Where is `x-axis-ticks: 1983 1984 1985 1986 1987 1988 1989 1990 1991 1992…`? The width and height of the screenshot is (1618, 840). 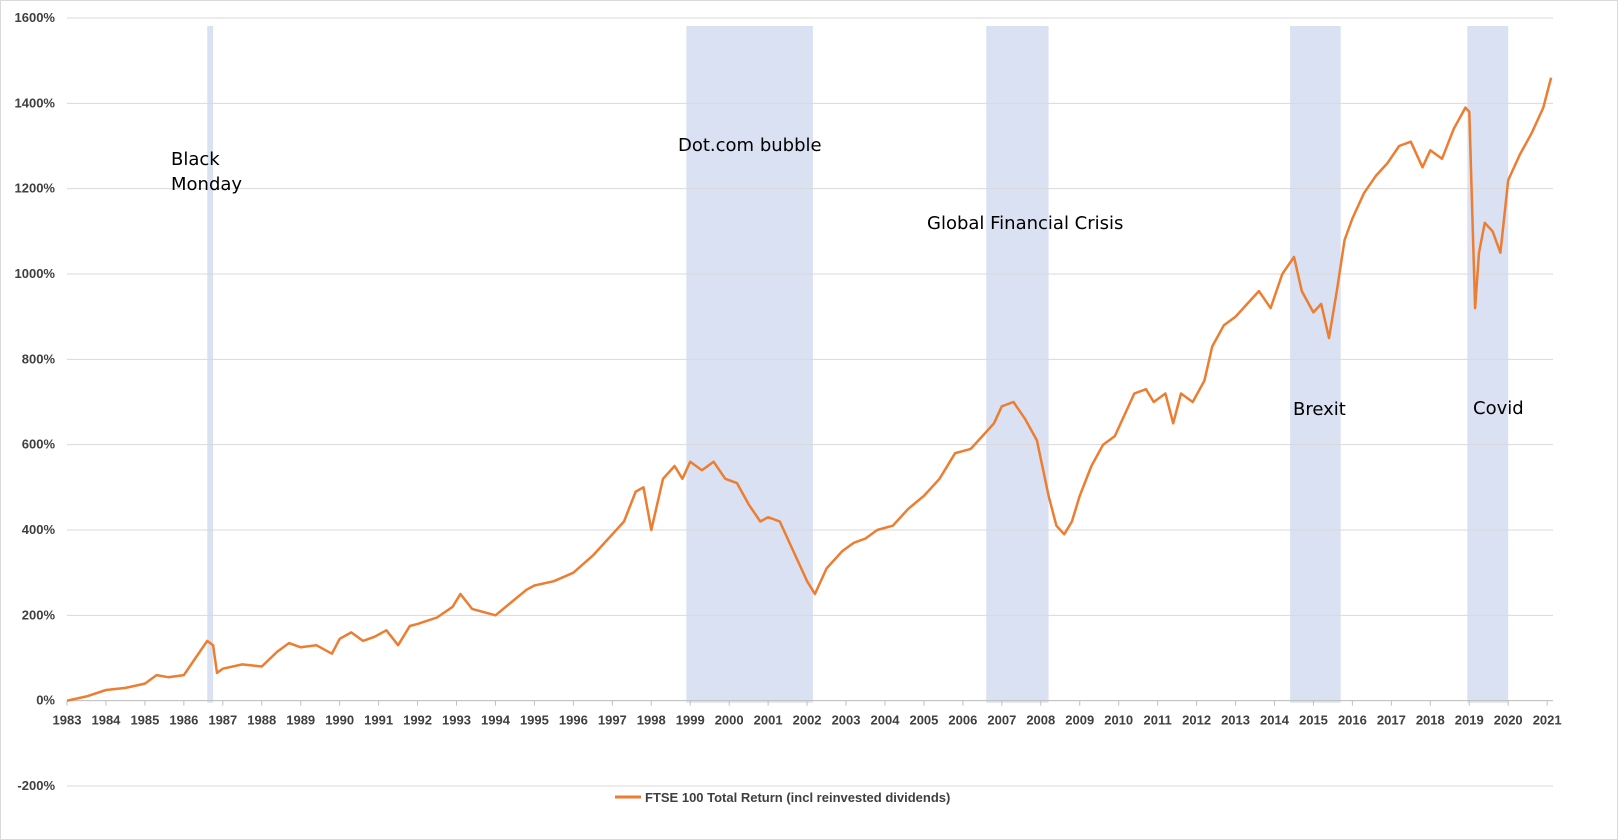 x-axis-ticks: 1983 1984 1985 1986 1987 1988 1989 1990 1991 1992… is located at coordinates (807, 714).